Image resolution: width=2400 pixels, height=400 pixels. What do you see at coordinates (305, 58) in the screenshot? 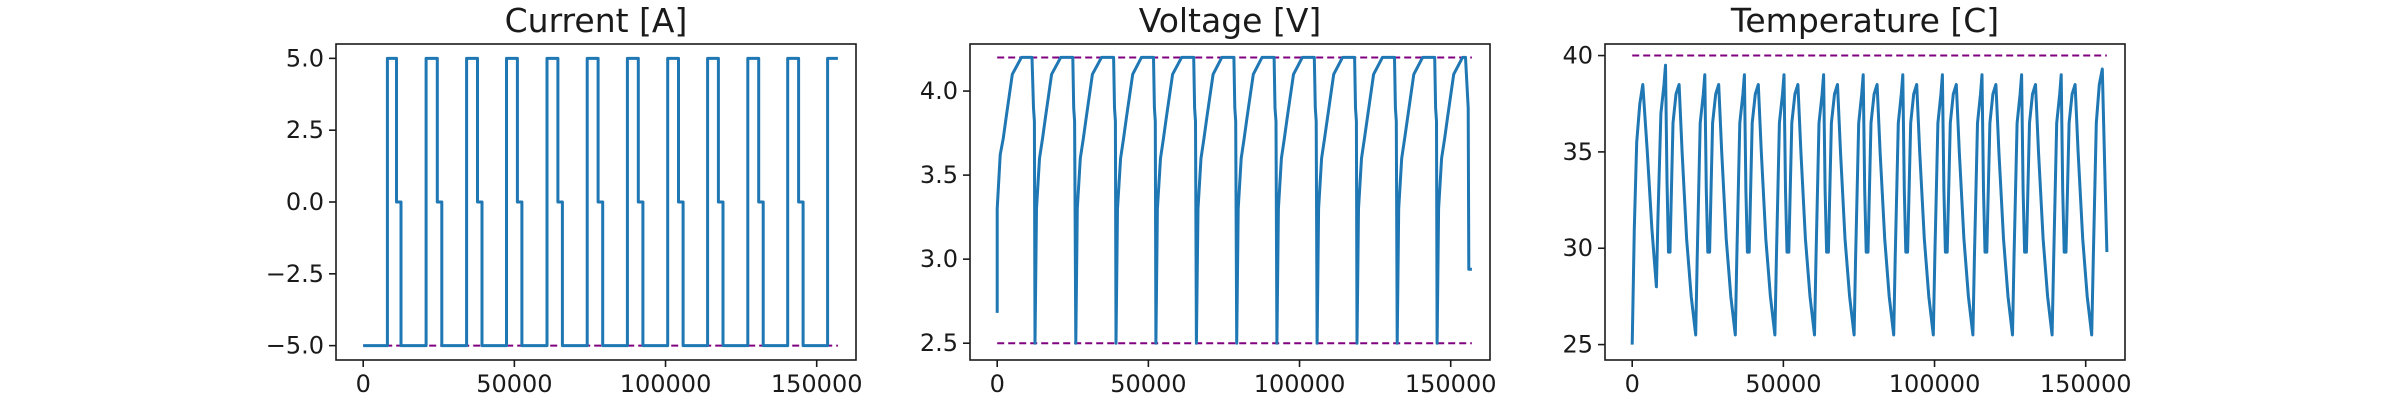
I see `y-tick-label-current: 5.0` at bounding box center [305, 58].